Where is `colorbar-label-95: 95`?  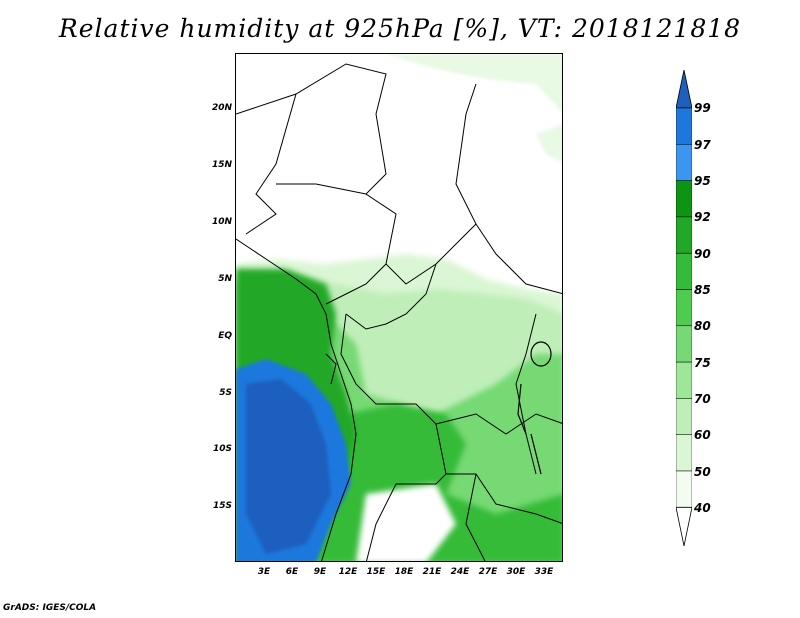
colorbar-label-95: 95 is located at coordinates (702, 181).